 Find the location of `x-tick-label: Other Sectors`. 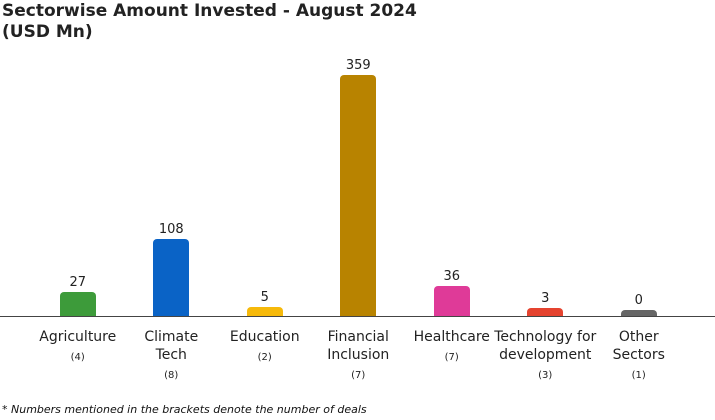

x-tick-label: Other Sectors is located at coordinates (638, 346).